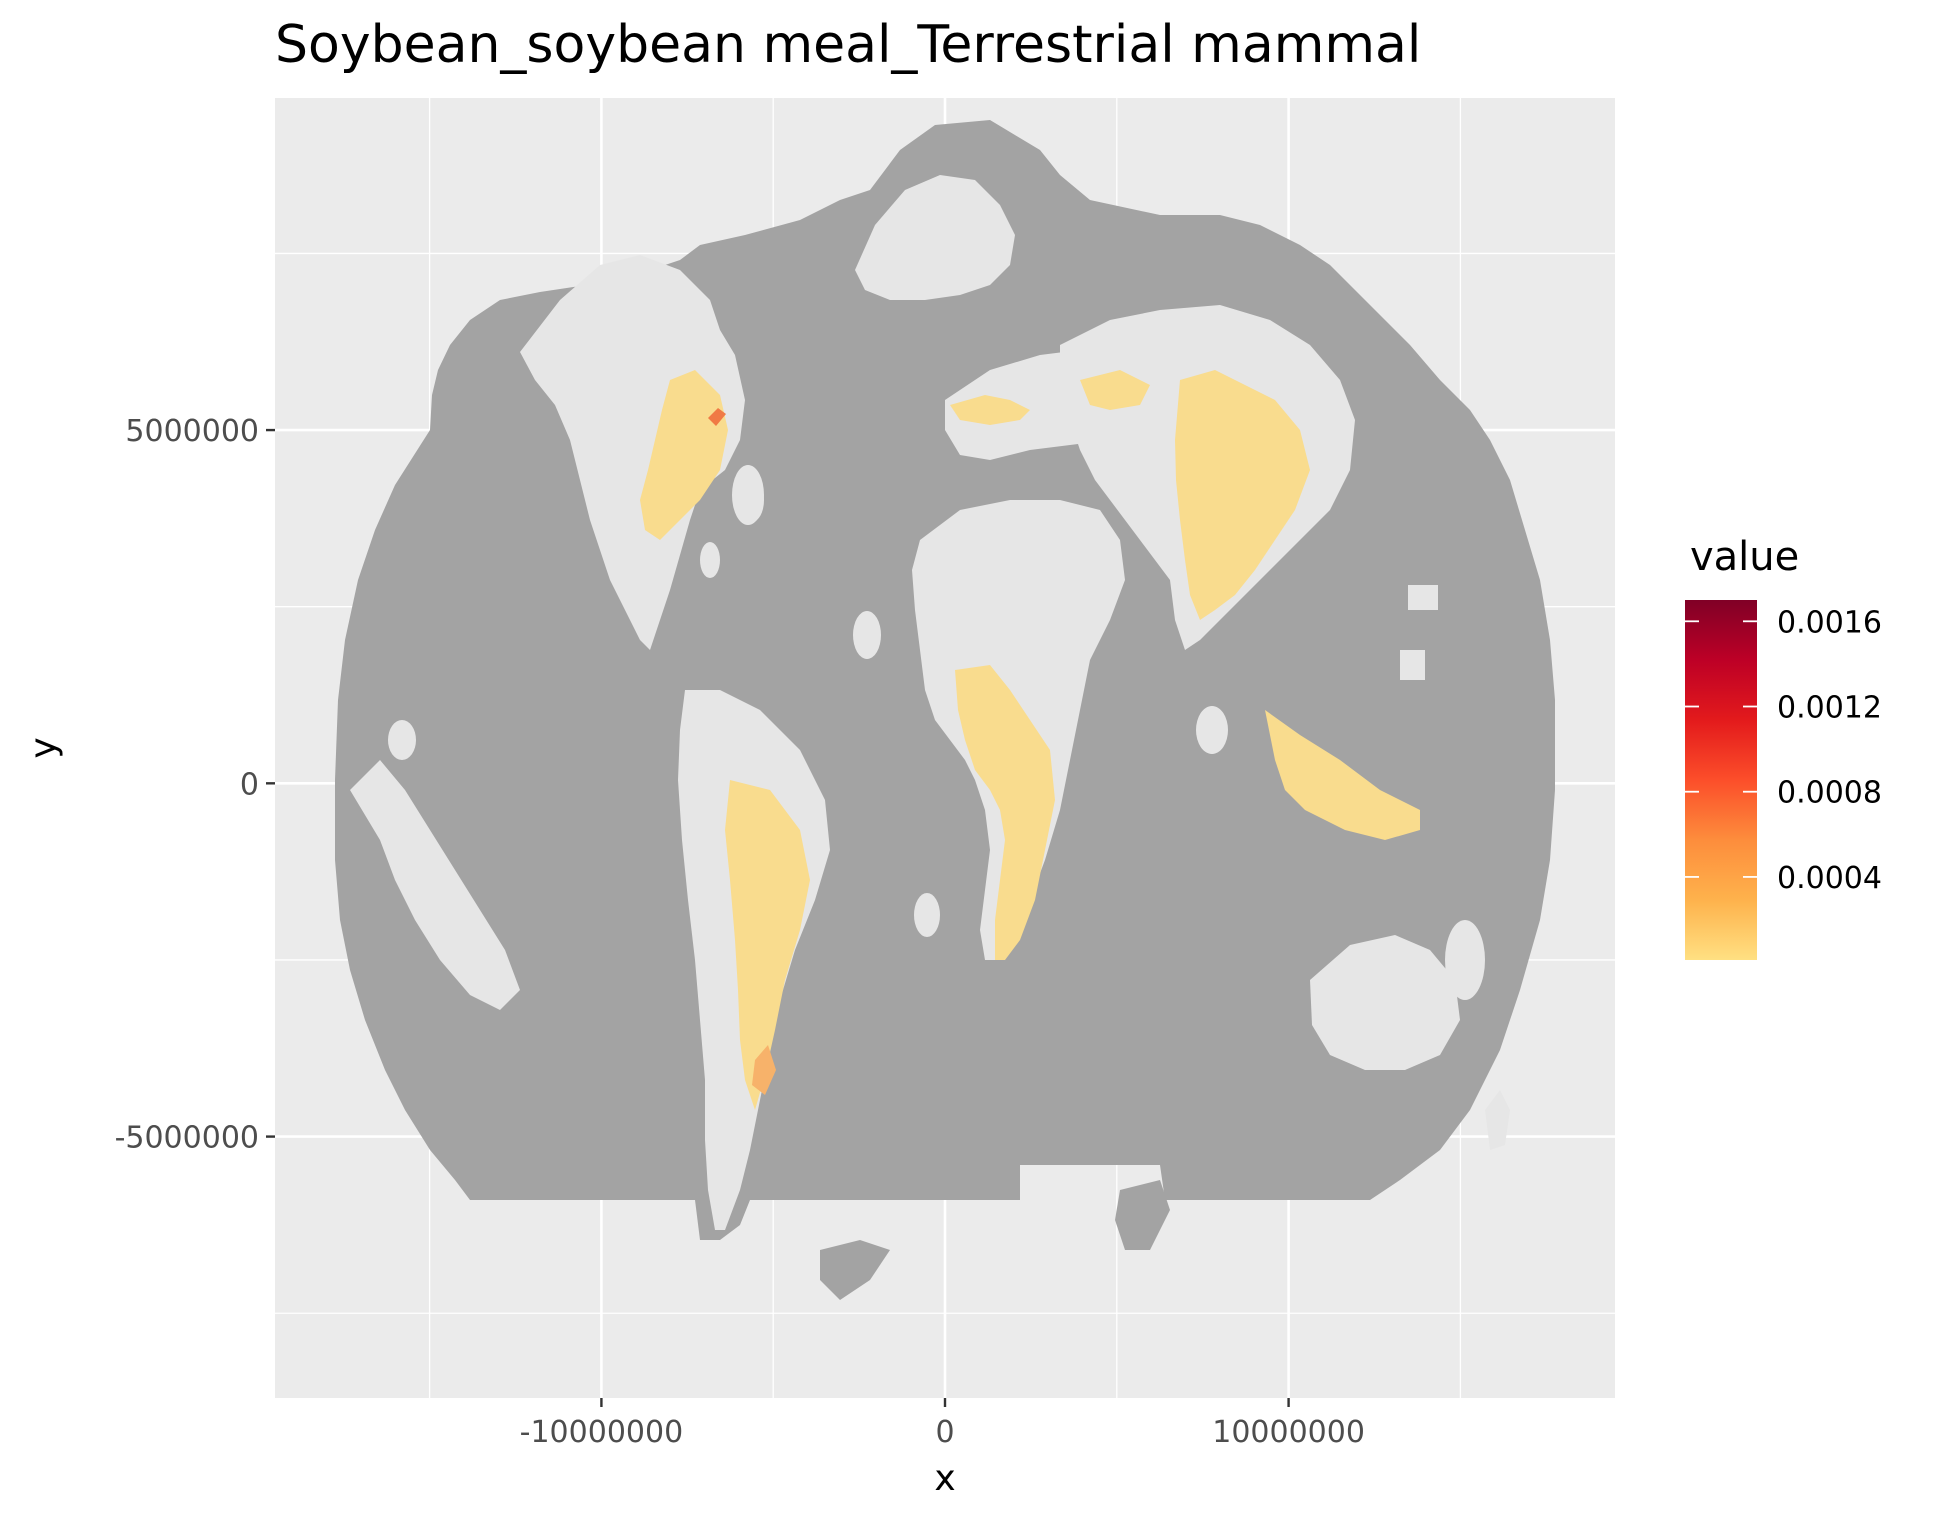  Describe the element at coordinates (192, 431) in the screenshot. I see `y-tick-label: 5000000` at that location.